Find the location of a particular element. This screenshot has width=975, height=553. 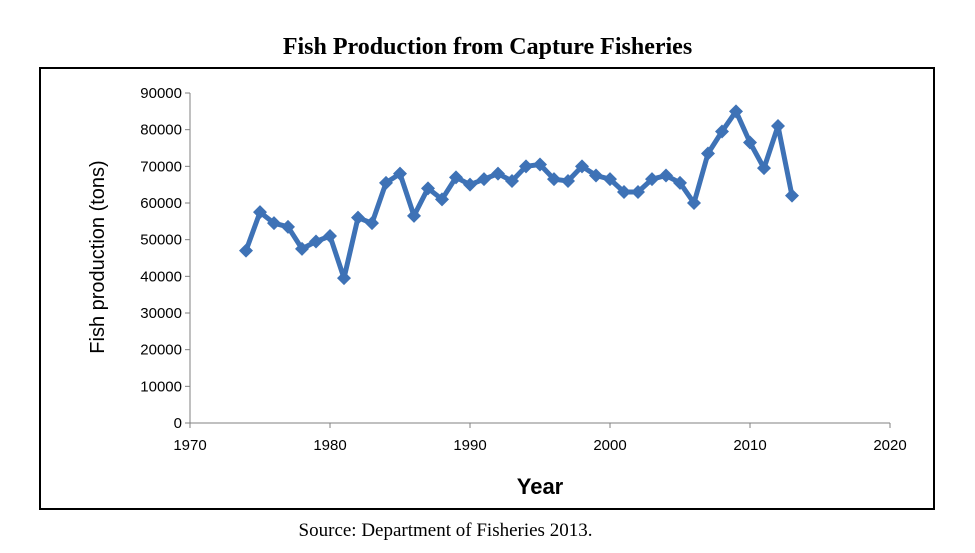

y-tick-label: 90000 is located at coordinates (161, 93).